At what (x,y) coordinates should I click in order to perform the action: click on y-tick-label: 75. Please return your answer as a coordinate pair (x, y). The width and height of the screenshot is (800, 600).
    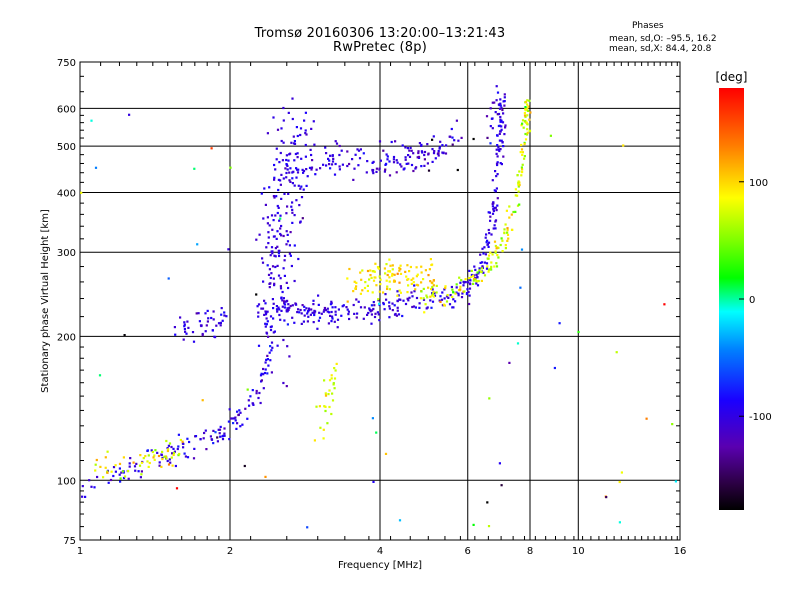
    Looking at the image, I should click on (69, 541).